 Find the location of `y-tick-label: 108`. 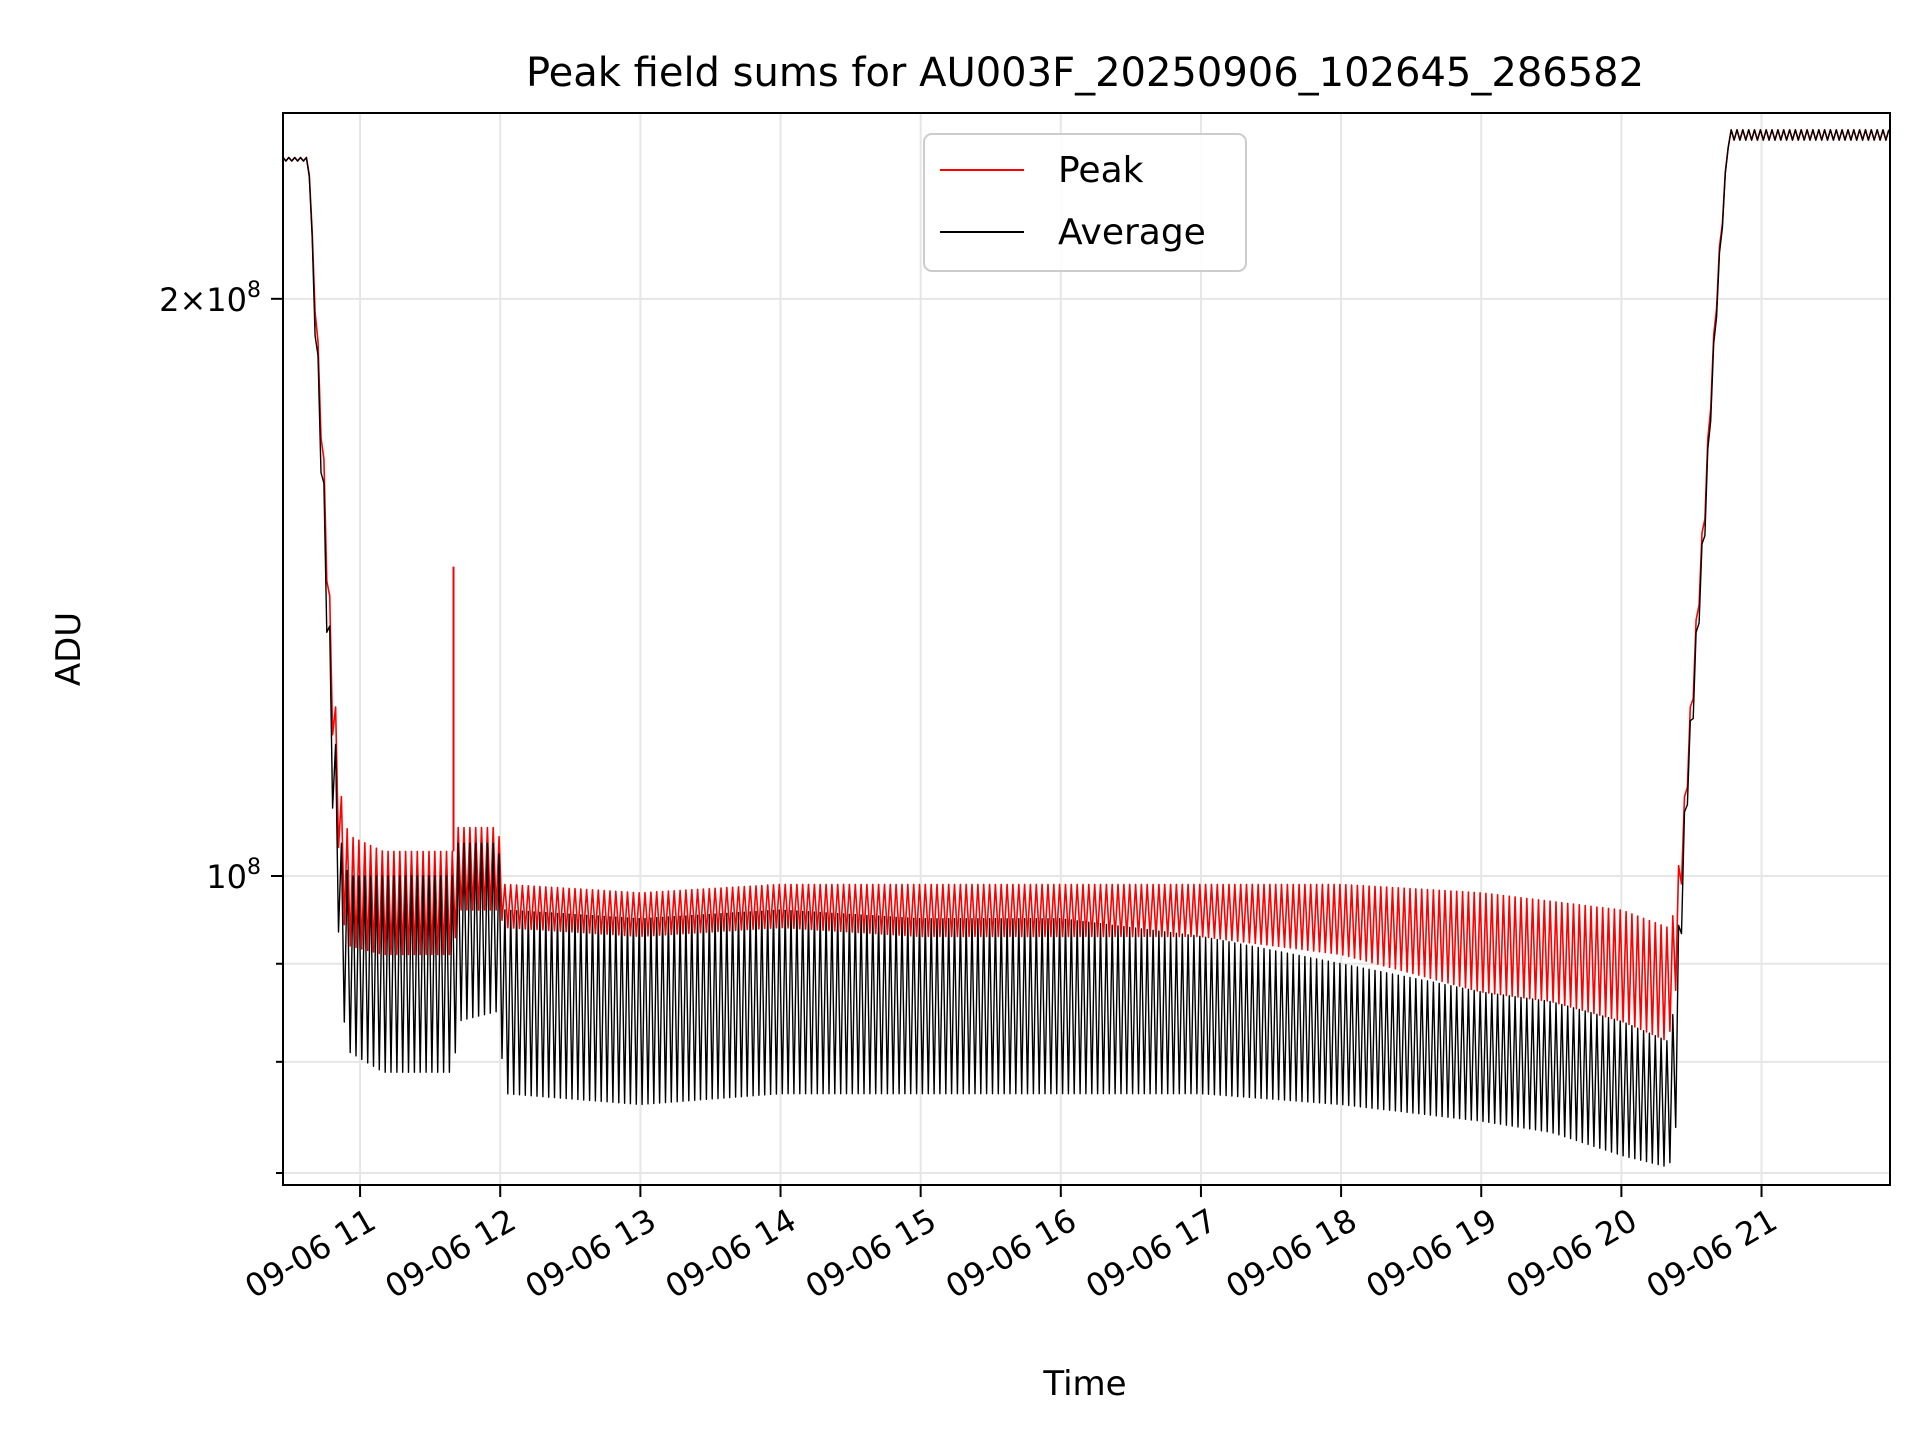

y-tick-label: 108 is located at coordinates (233, 875).